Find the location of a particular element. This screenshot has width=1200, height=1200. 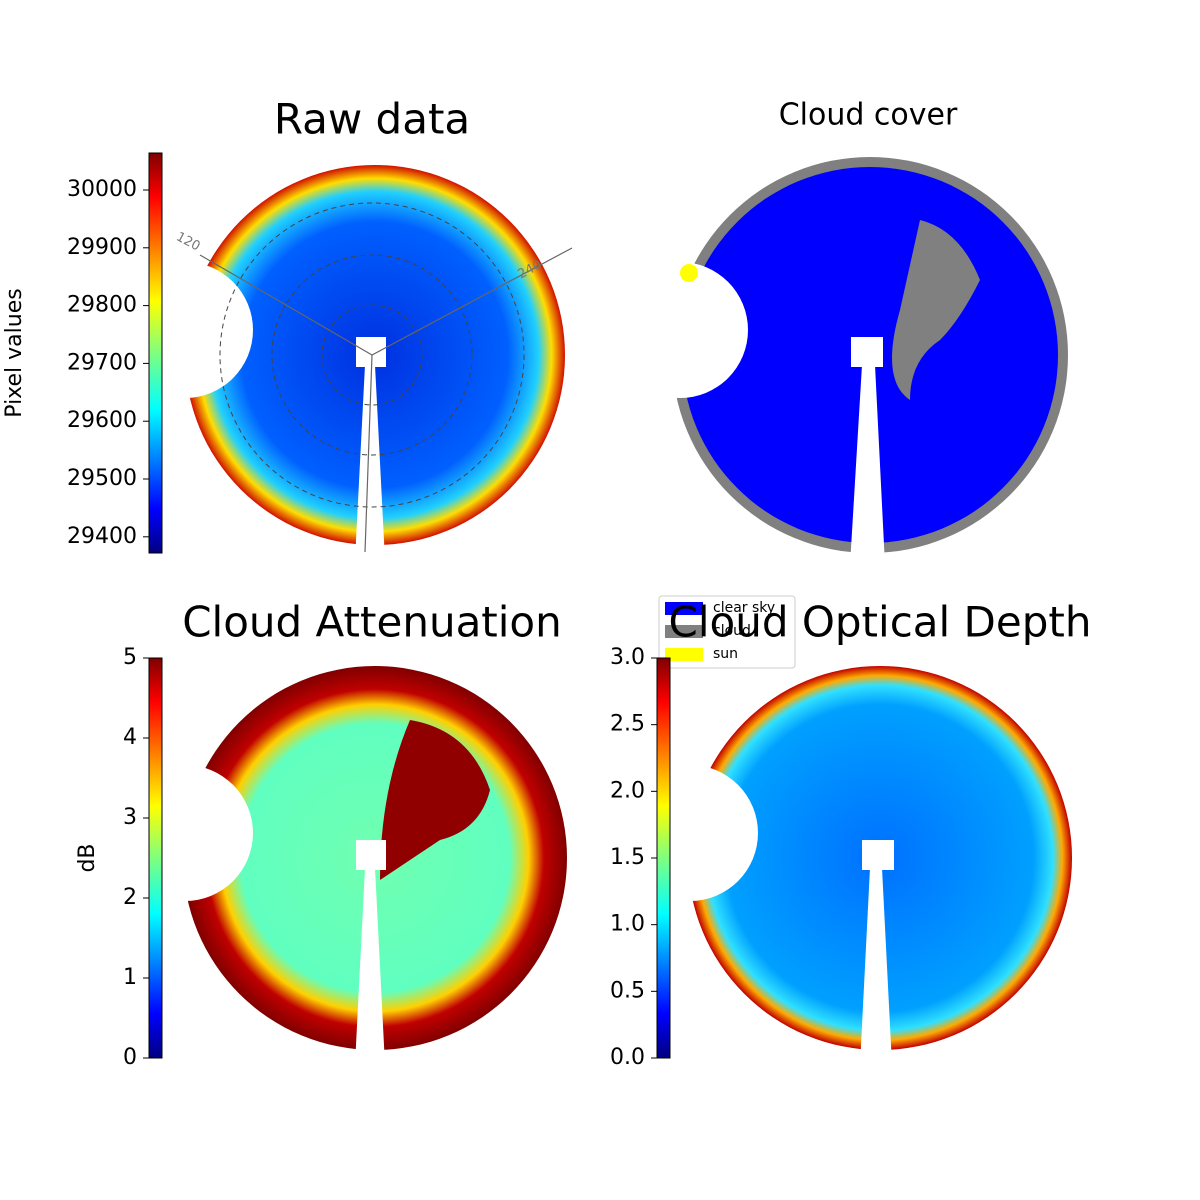

colorbar-tick-label: 2.0 is located at coordinates (627, 790).